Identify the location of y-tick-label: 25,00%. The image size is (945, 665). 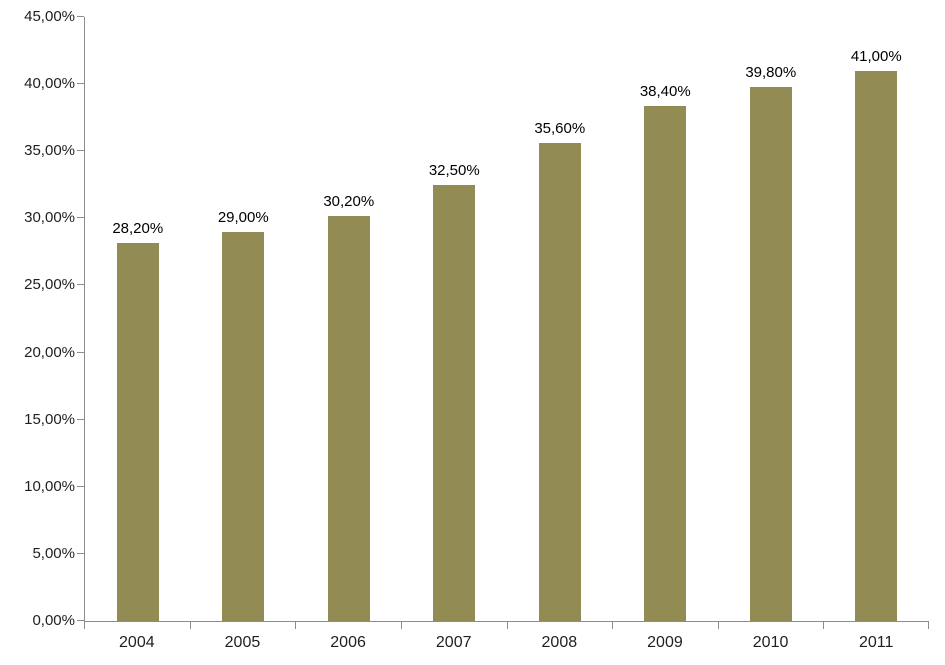
(49, 285).